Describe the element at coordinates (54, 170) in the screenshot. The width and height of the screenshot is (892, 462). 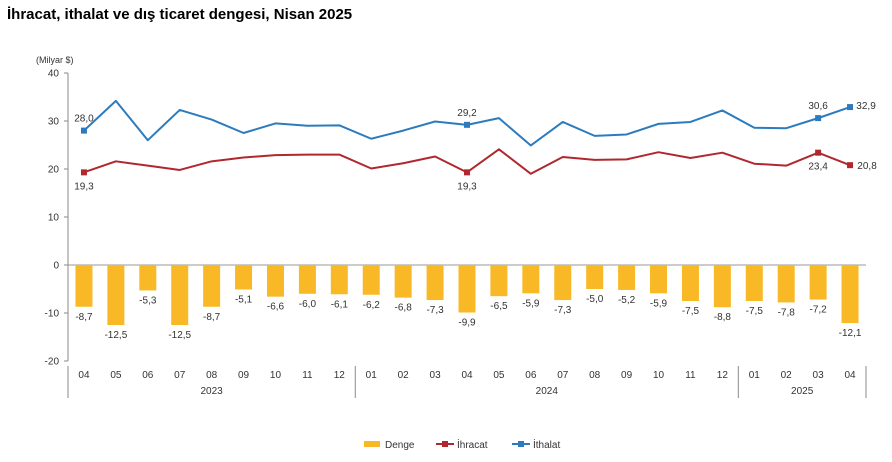
I see `y-tick-label: 20` at that location.